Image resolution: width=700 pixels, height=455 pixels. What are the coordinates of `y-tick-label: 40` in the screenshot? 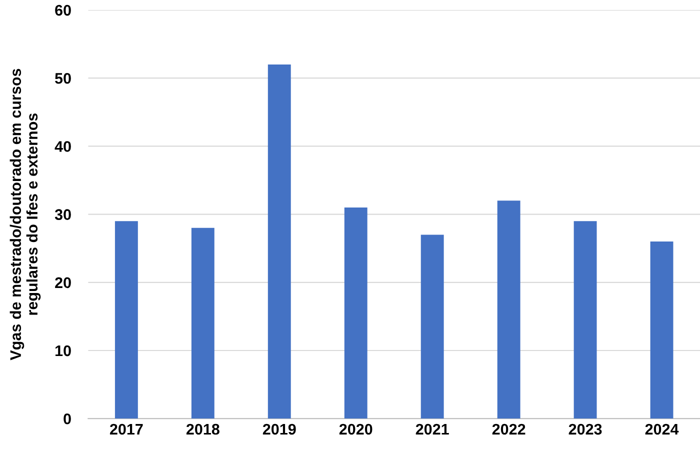 It's located at (62, 146).